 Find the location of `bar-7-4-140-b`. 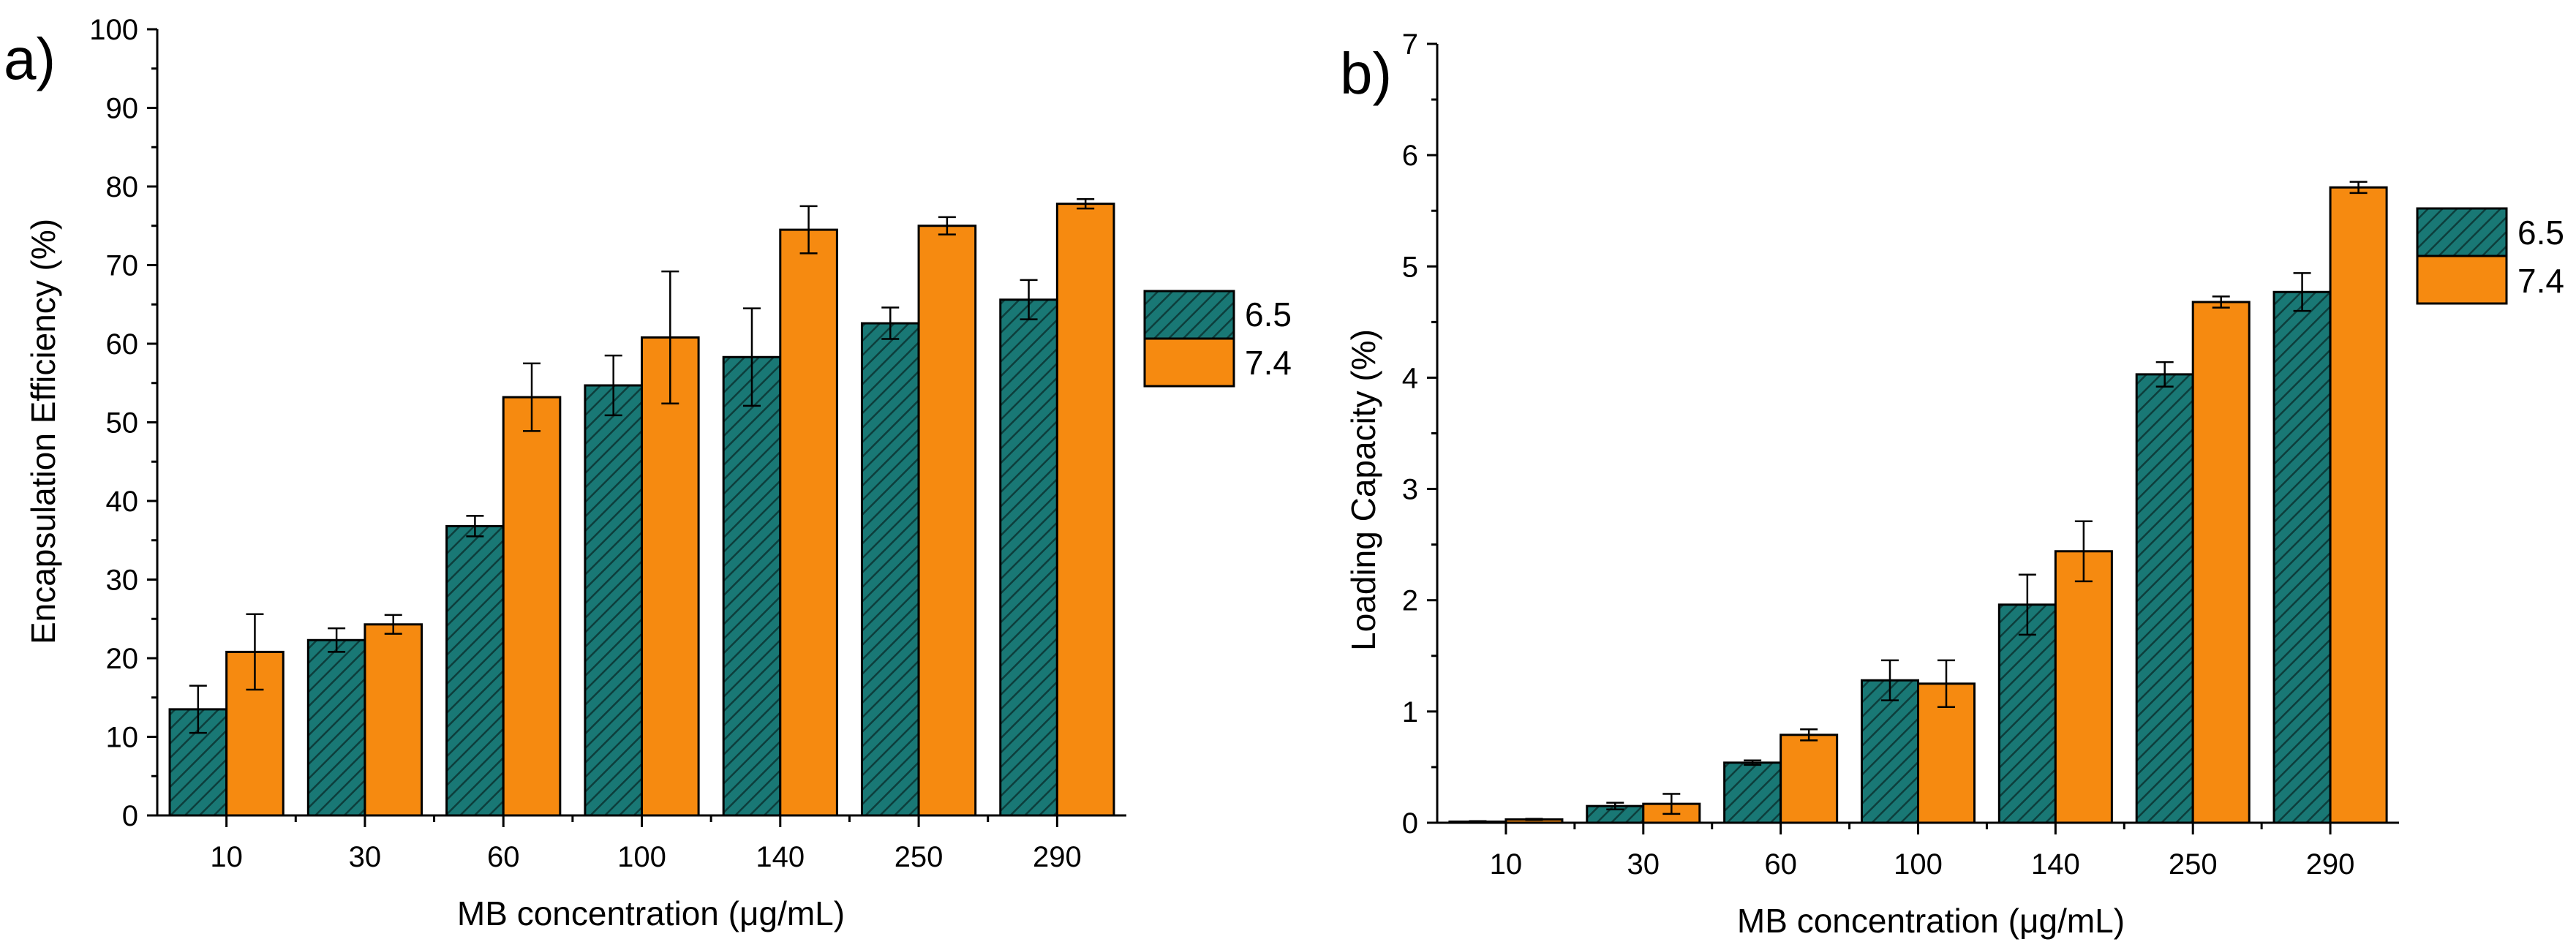

bar-7-4-140-b is located at coordinates (2083, 687).